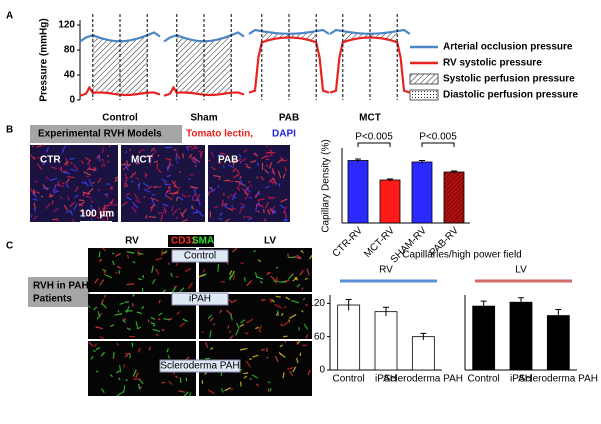  What do you see at coordinates (284, 134) in the screenshot?
I see `stain-label: DAPI` at bounding box center [284, 134].